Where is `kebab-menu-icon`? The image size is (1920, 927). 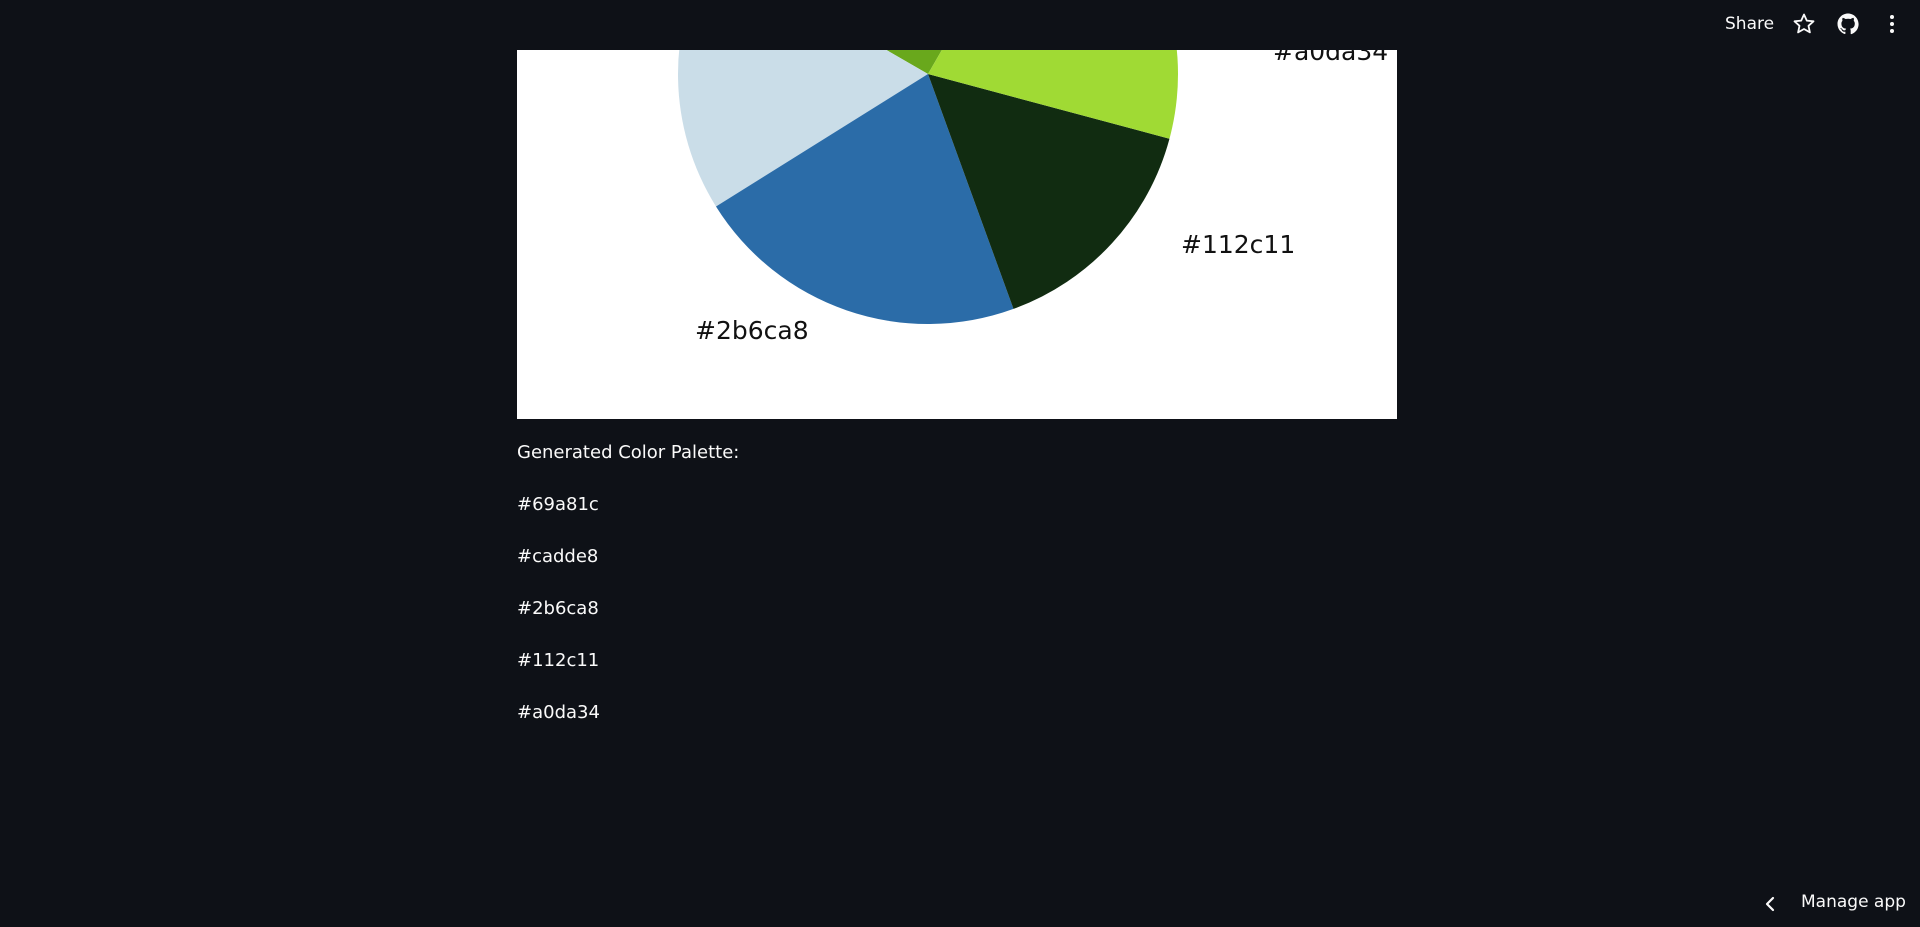
kebab-menu-icon is located at coordinates (1892, 24).